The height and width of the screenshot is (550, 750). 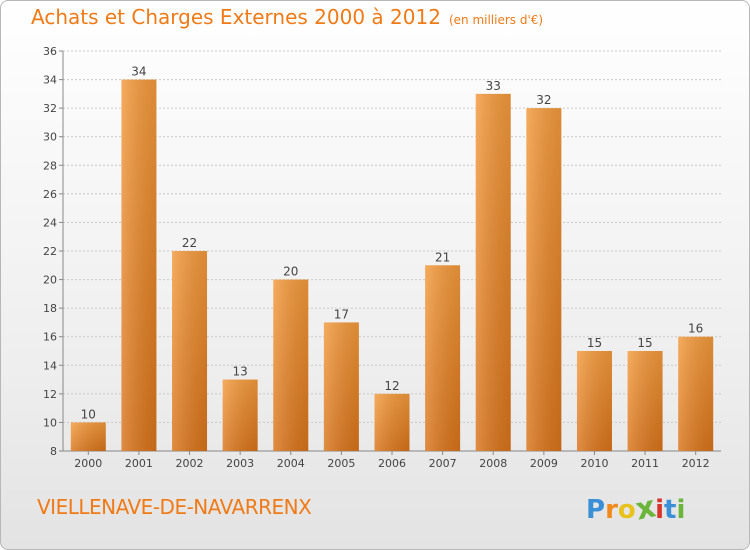 What do you see at coordinates (392, 463) in the screenshot?
I see `x-tick-label: 2006` at bounding box center [392, 463].